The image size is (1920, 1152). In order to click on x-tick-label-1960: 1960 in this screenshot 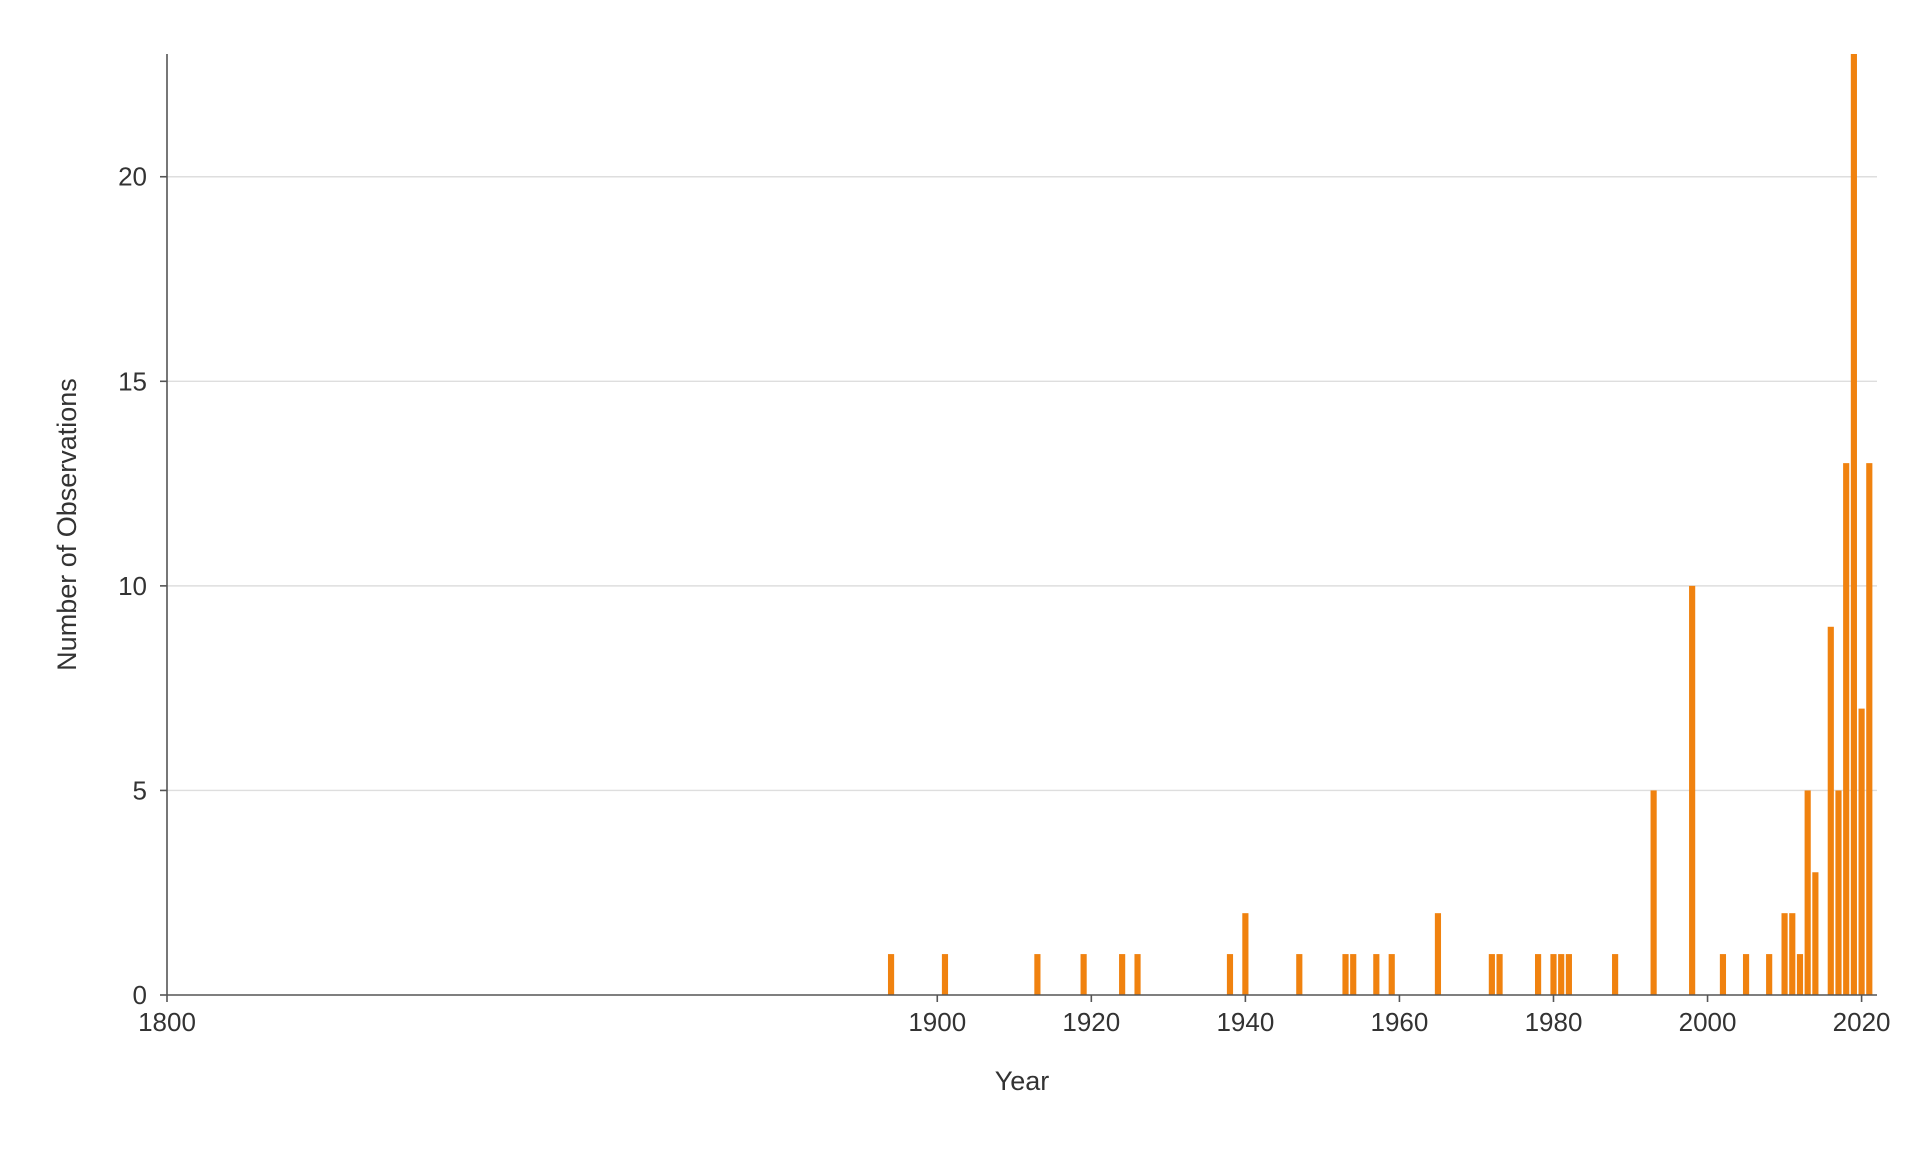, I will do `click(1400, 1022)`.